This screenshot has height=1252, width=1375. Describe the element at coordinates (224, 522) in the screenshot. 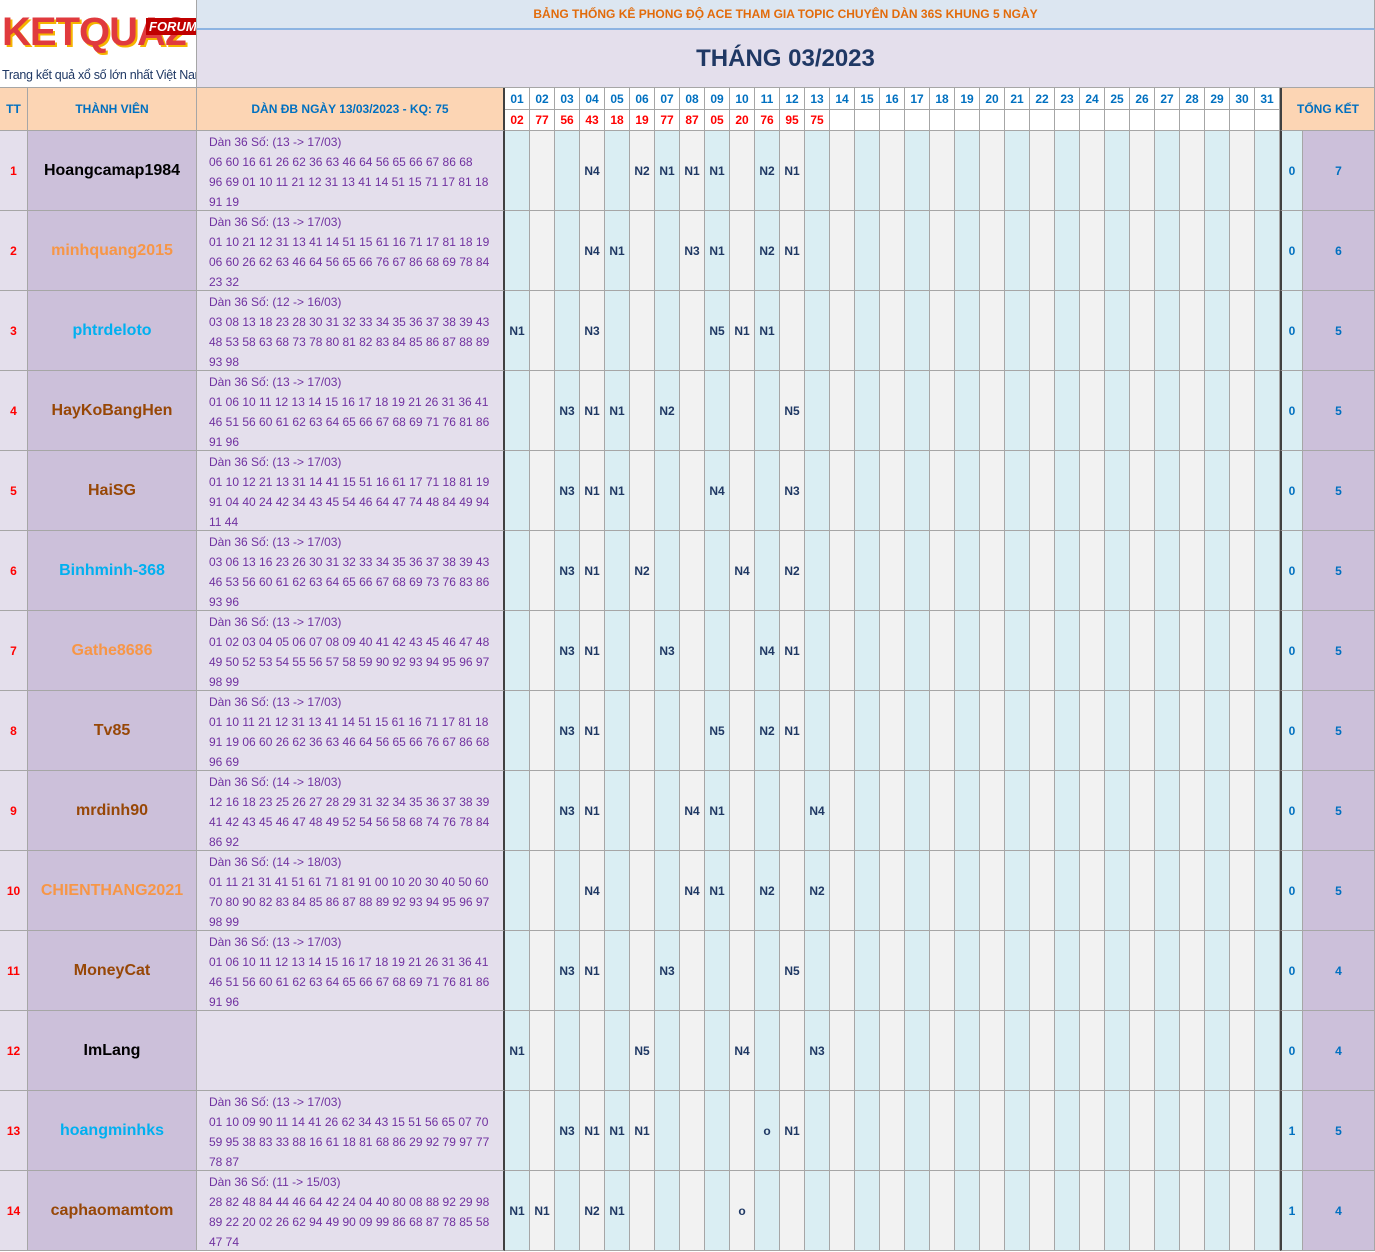

I see `dan-line: 11 44` at that location.